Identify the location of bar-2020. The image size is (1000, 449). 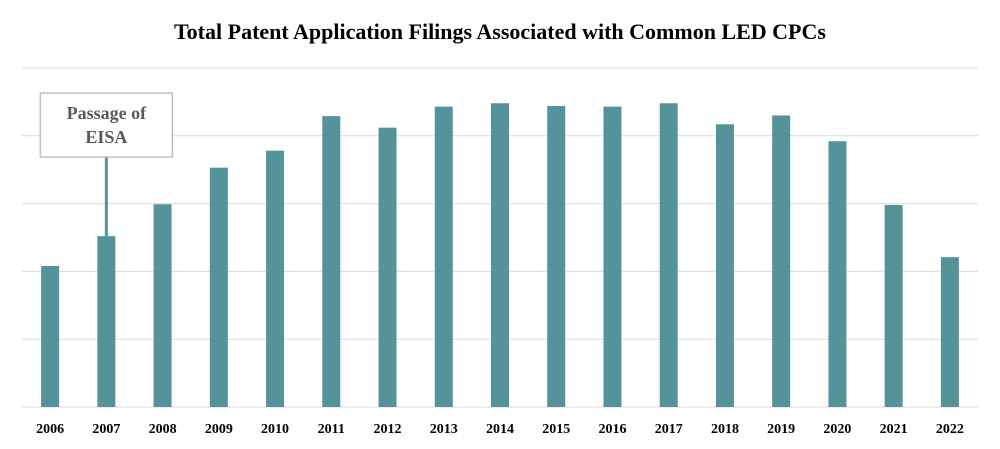
(837, 274).